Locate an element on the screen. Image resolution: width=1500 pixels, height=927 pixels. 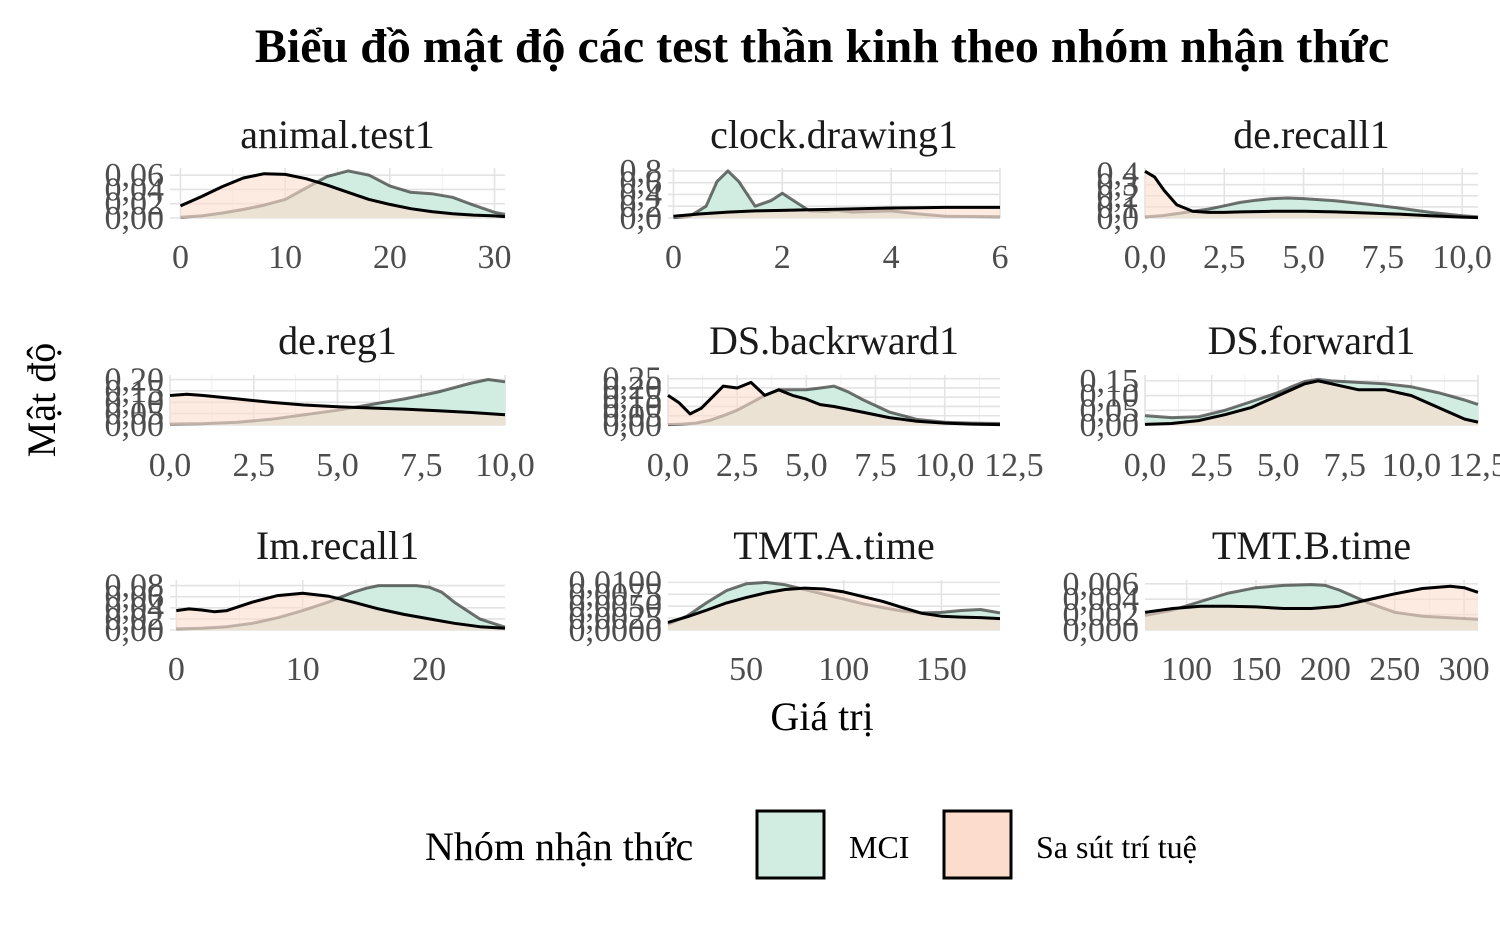
y-tick-label: 0,0075 is located at coordinates (616, 594).